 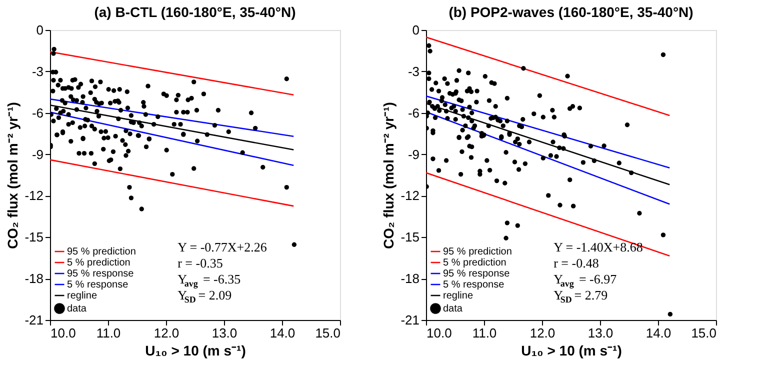 I want to click on annotation: Y = -1.40X+8.68, so click(x=598, y=247).